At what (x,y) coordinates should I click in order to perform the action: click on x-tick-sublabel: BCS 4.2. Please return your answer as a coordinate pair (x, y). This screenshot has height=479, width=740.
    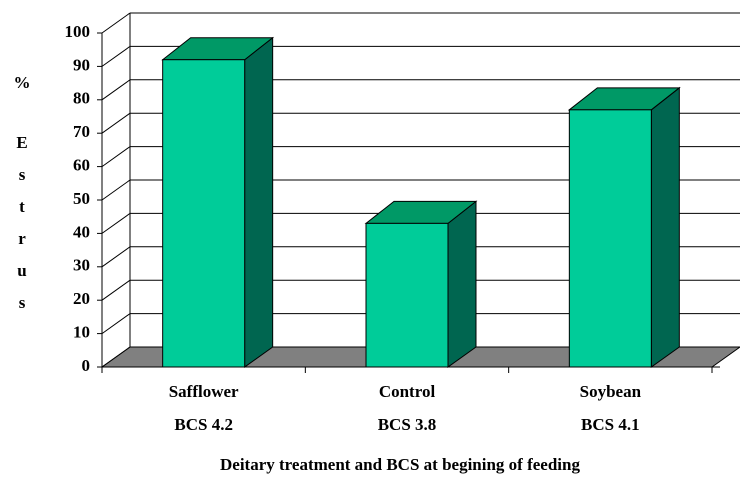
    Looking at the image, I should click on (203, 424).